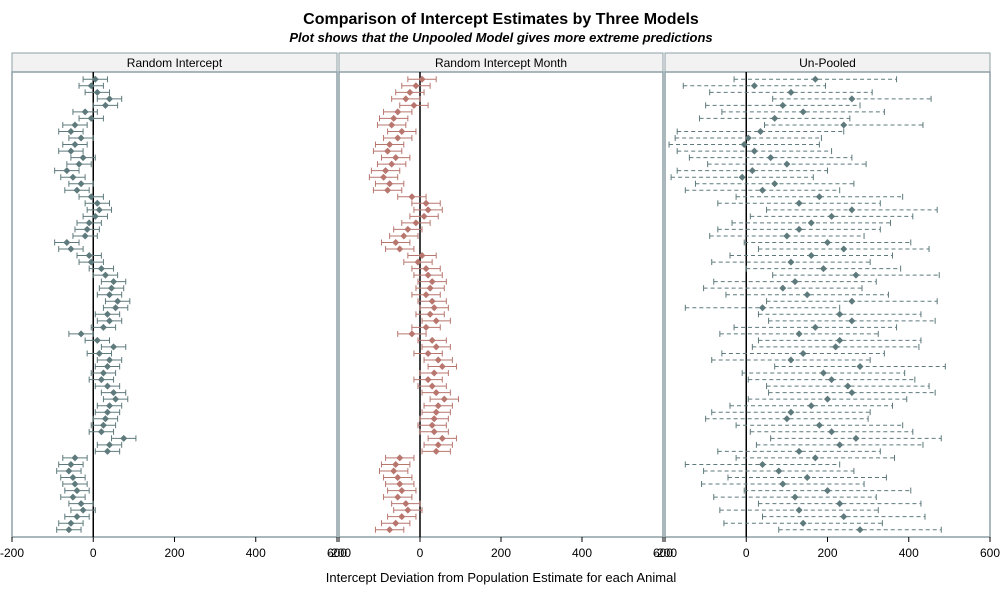 The height and width of the screenshot is (596, 1002). Describe the element at coordinates (663, 553) in the screenshot. I see `x-tick-label: 600` at that location.